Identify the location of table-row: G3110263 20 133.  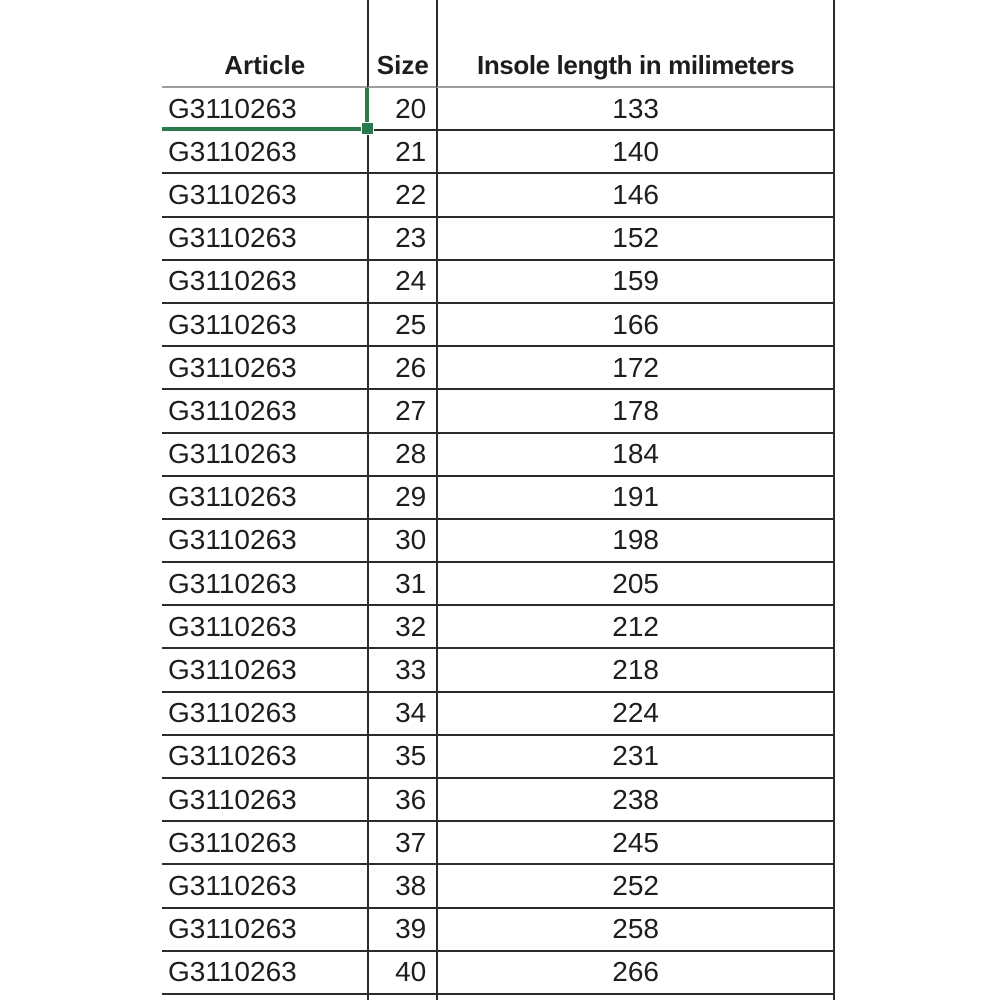
(497, 110).